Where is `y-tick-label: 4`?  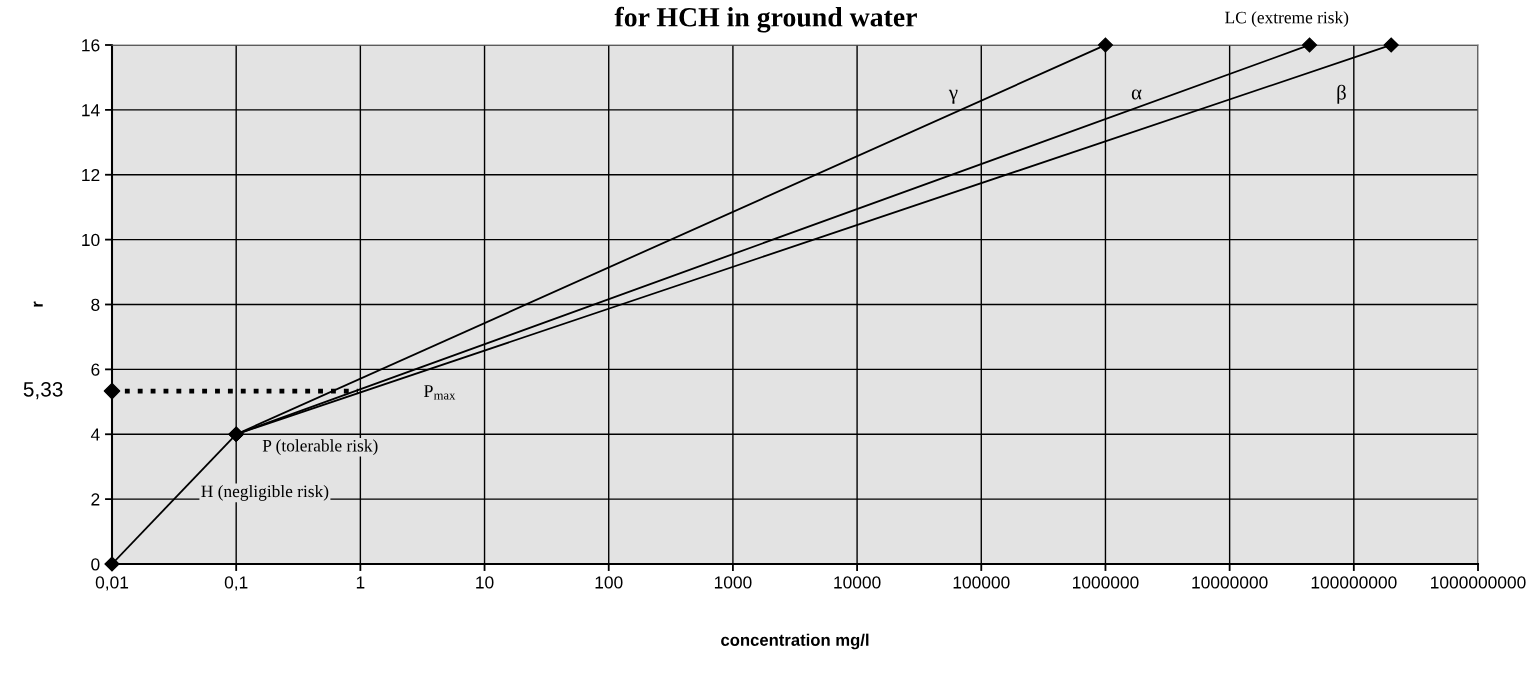 y-tick-label: 4 is located at coordinates (95, 434).